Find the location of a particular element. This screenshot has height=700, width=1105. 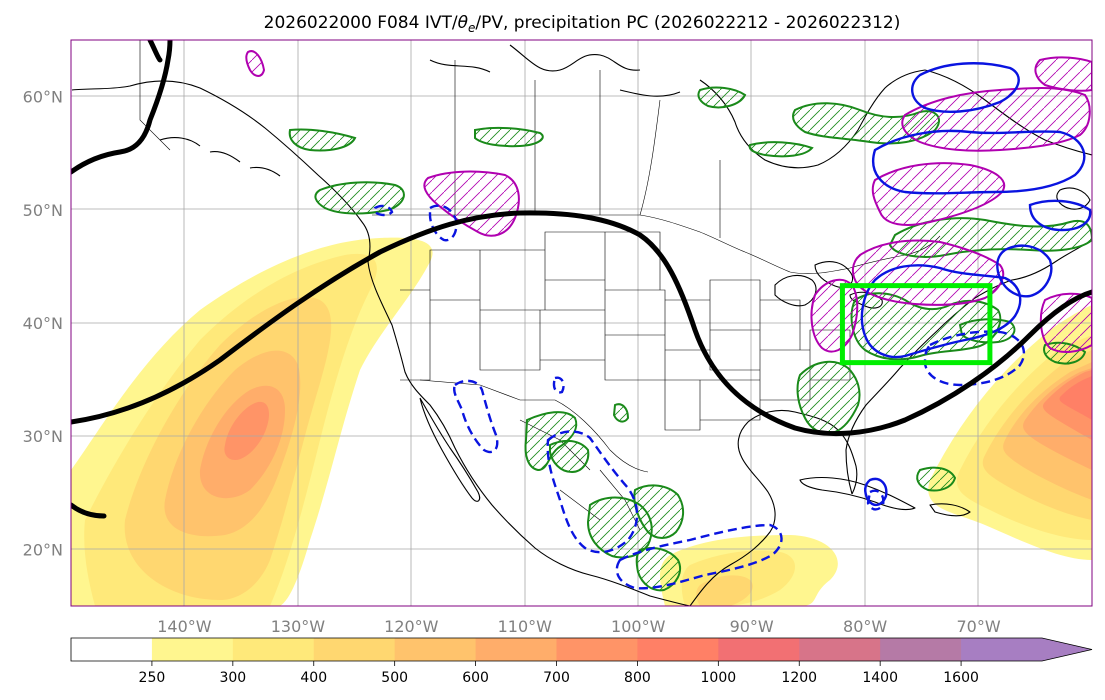

precip-blue-contours is located at coordinates (976, 284).